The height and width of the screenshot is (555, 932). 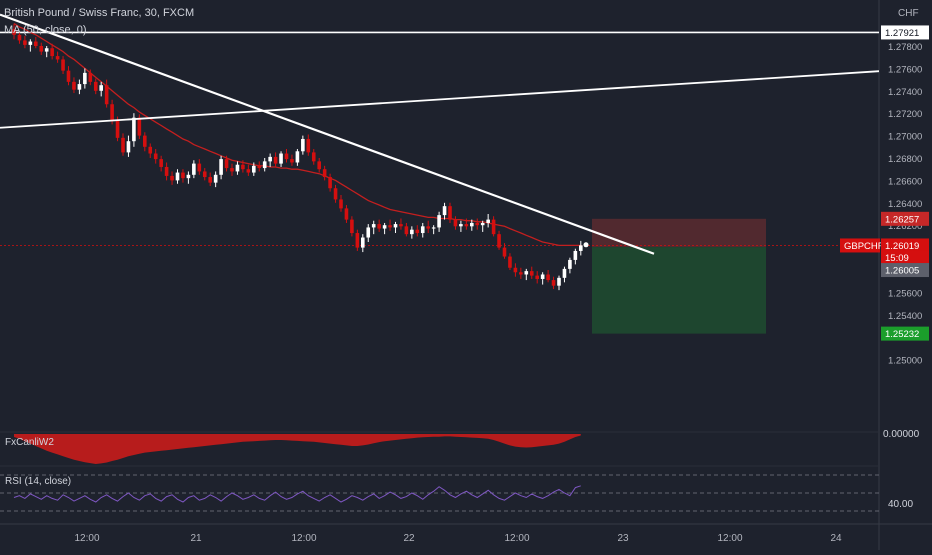 What do you see at coordinates (864, 246) in the screenshot?
I see `symbol-badge-text: GBPCHF` at bounding box center [864, 246].